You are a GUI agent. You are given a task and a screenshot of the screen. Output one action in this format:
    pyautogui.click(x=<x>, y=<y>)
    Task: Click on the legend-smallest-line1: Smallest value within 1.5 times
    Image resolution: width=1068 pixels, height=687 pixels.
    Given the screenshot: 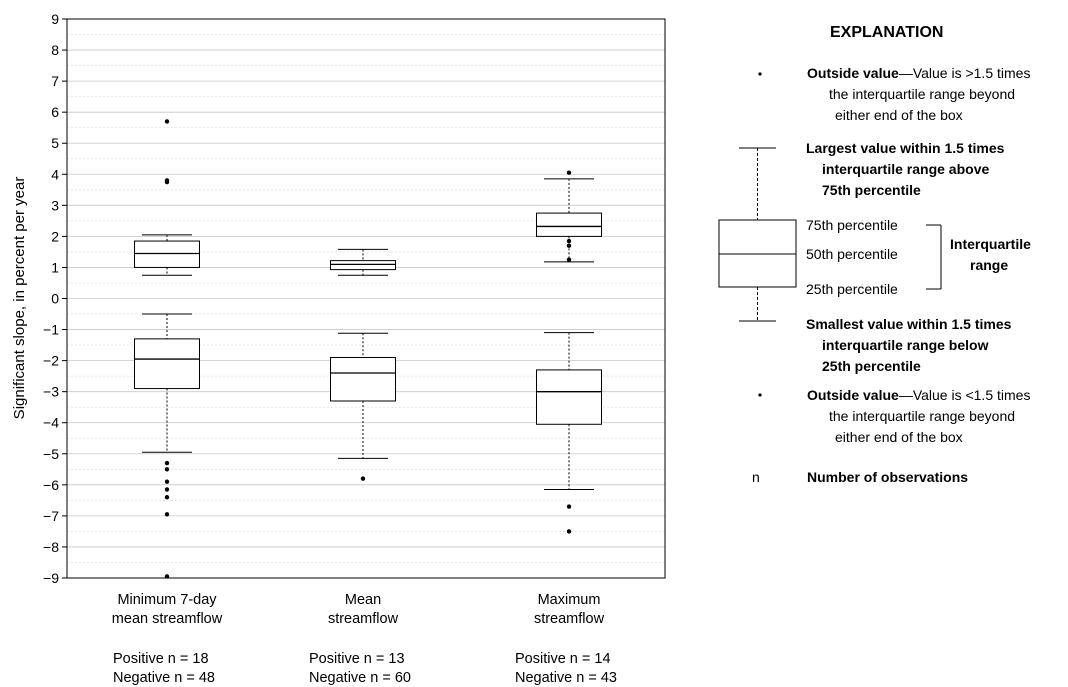 What is the action you would take?
    pyautogui.click(x=909, y=324)
    